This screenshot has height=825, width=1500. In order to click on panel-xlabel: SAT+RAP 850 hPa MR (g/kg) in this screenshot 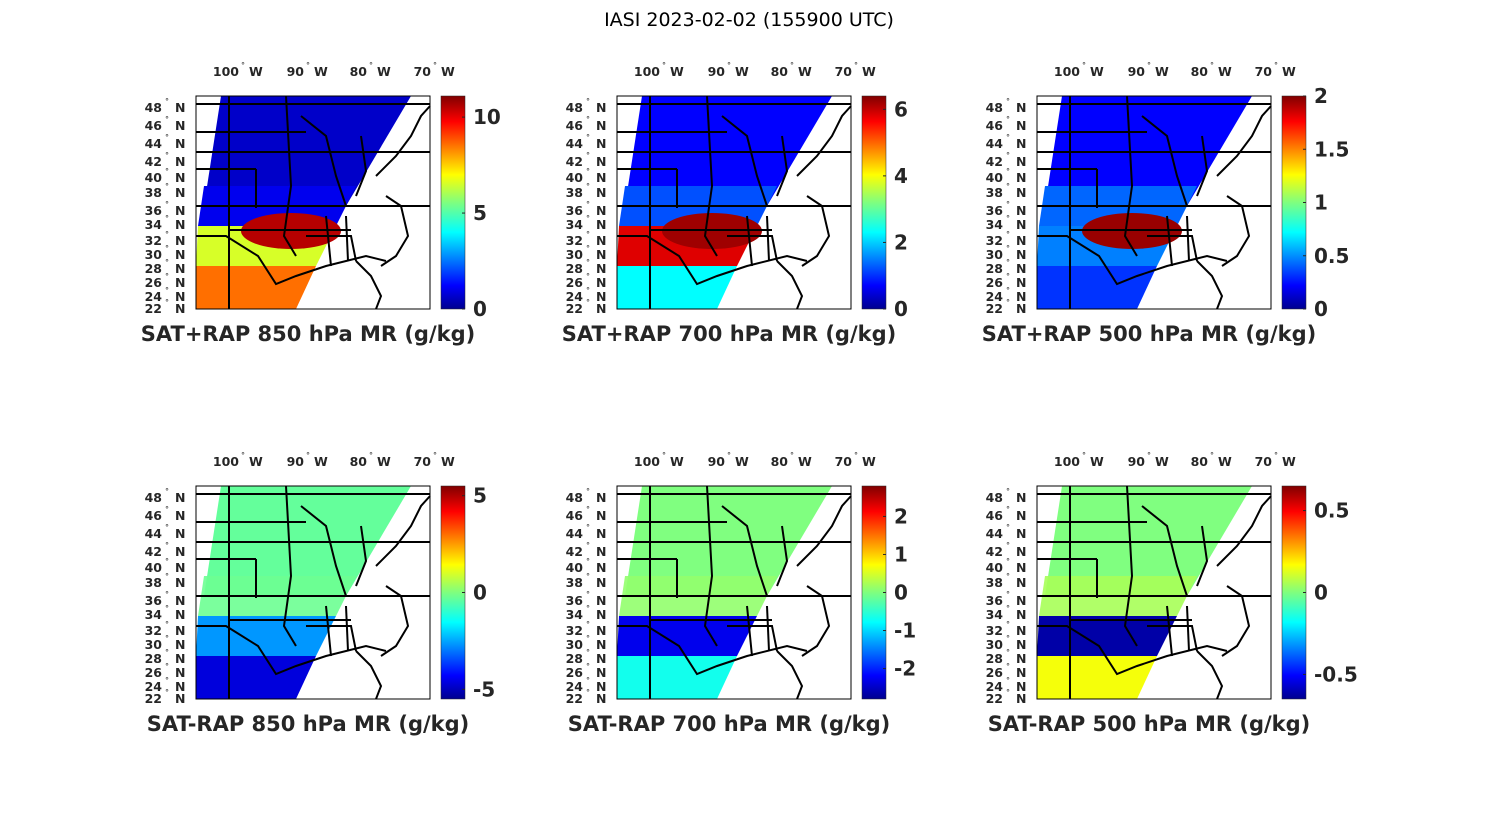, I will do `click(308, 334)`.